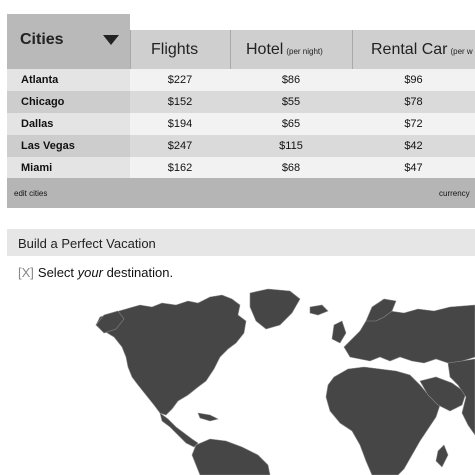  I want to click on rental-car-price: $72, so click(413, 124).